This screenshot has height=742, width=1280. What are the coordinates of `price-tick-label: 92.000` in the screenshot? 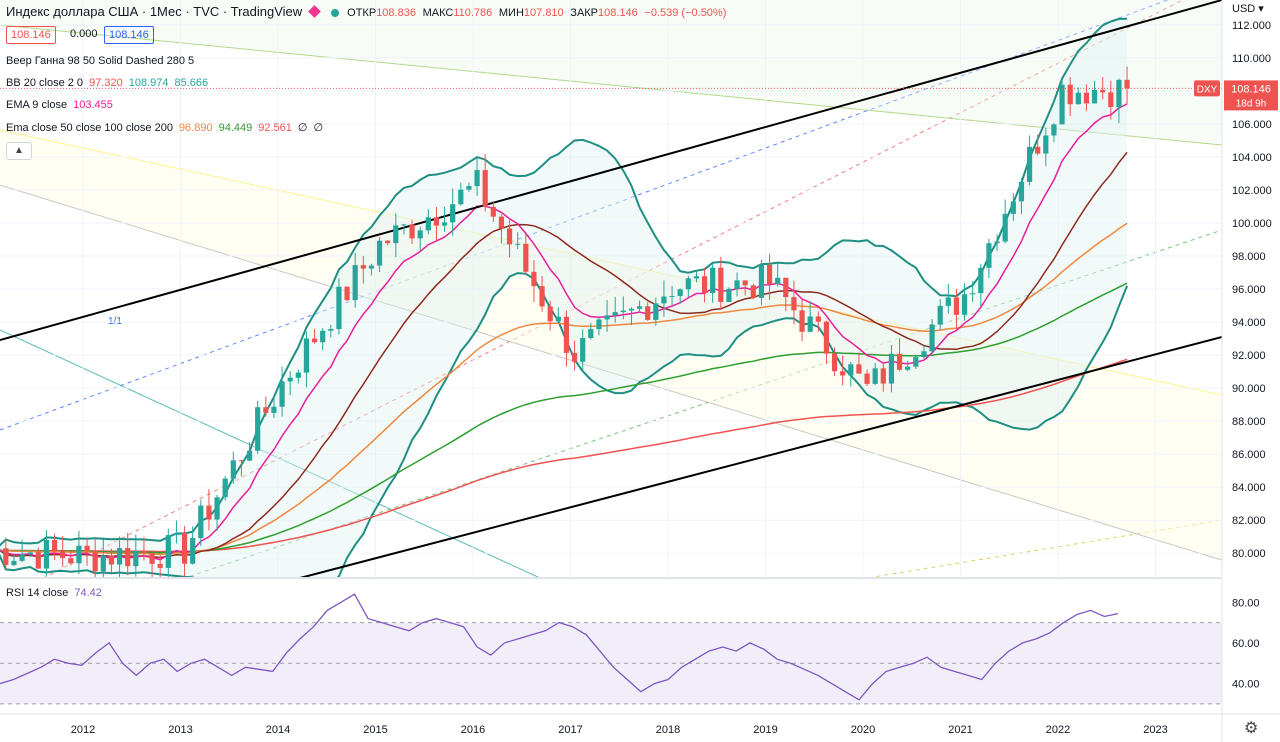 It's located at (1249, 356).